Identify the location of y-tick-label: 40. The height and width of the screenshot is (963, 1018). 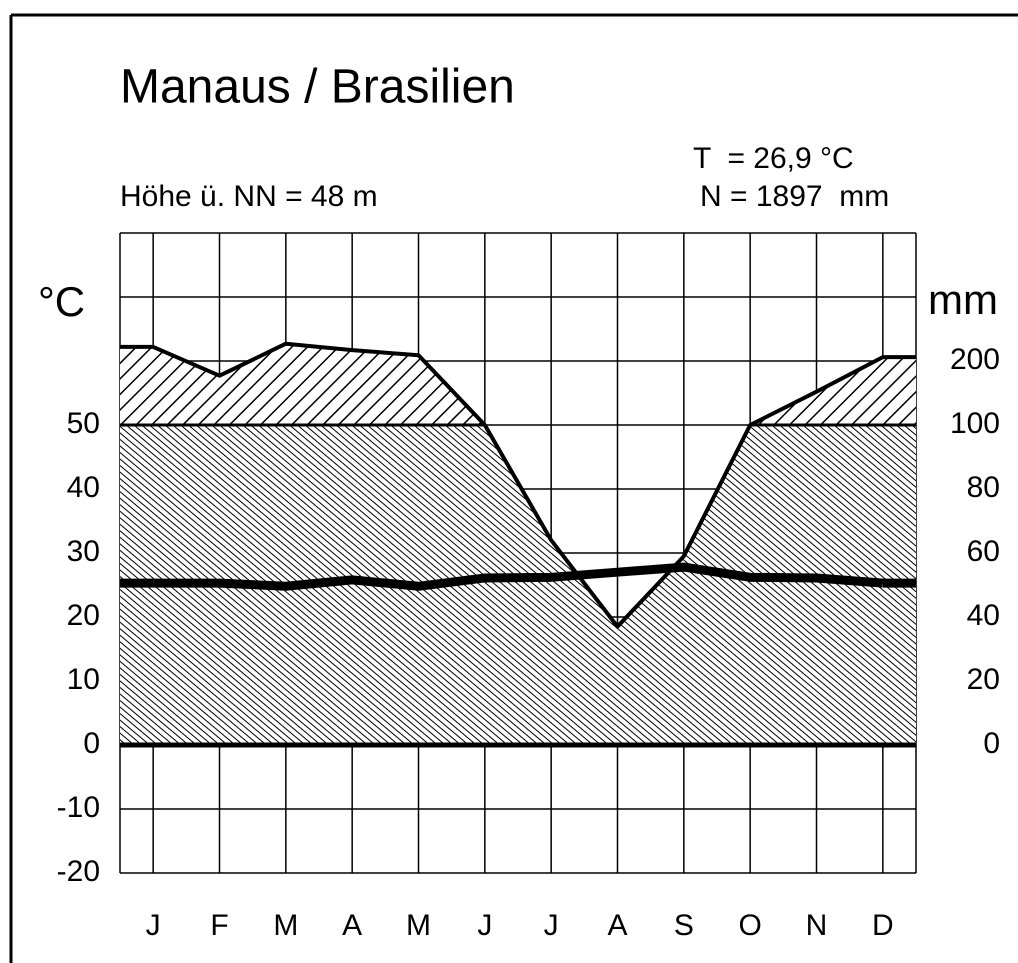
(83, 487).